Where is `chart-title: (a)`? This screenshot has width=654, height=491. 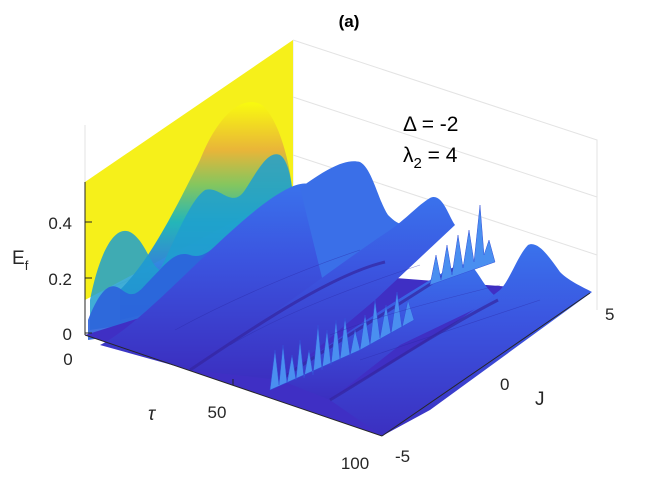 chart-title: (a) is located at coordinates (349, 21).